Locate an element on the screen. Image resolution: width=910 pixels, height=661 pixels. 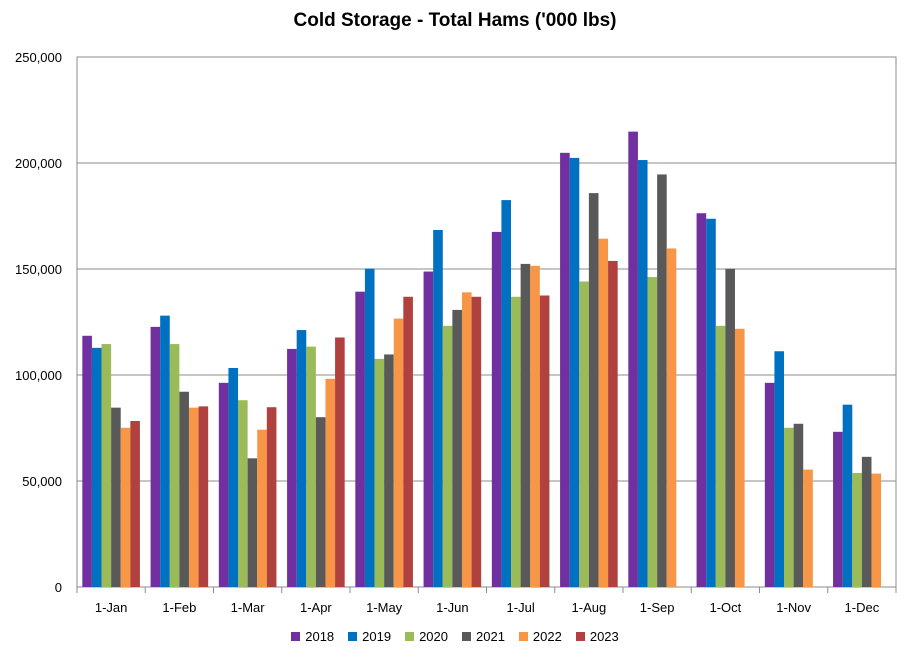
bar-2020-1-Jul is located at coordinates (516, 441).